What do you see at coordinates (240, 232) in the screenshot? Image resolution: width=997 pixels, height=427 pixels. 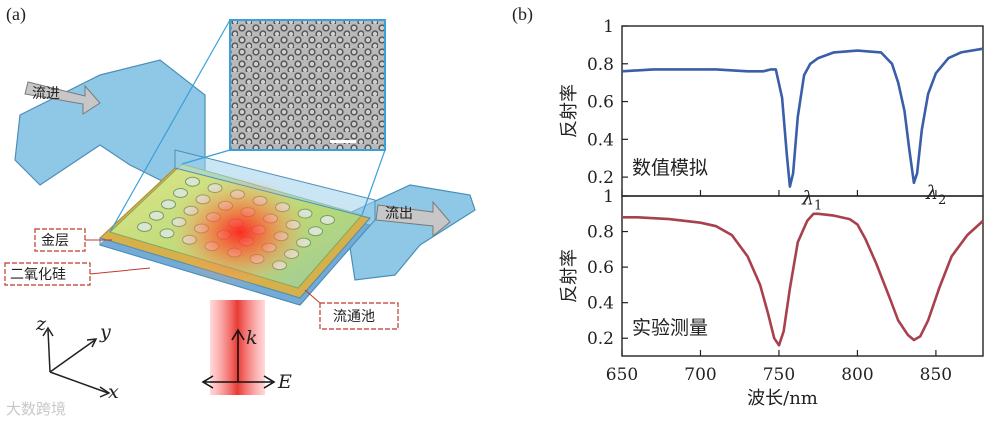 I see `laser-spot` at bounding box center [240, 232].